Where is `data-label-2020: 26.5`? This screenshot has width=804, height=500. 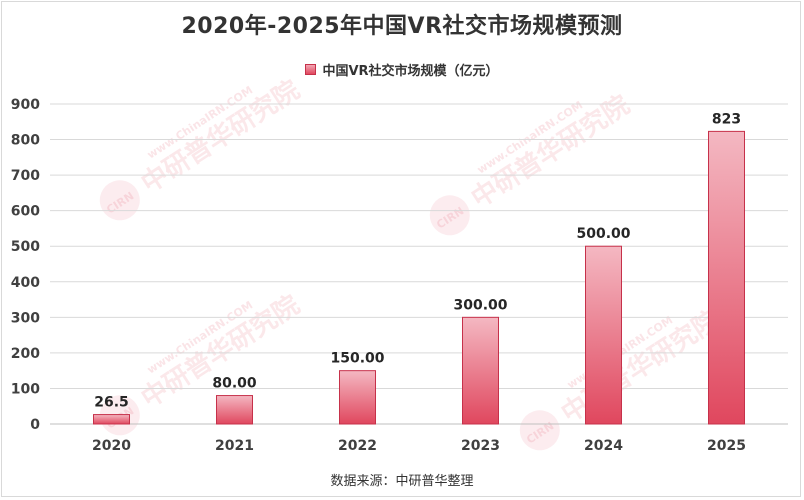 data-label-2020: 26.5 is located at coordinates (111, 403).